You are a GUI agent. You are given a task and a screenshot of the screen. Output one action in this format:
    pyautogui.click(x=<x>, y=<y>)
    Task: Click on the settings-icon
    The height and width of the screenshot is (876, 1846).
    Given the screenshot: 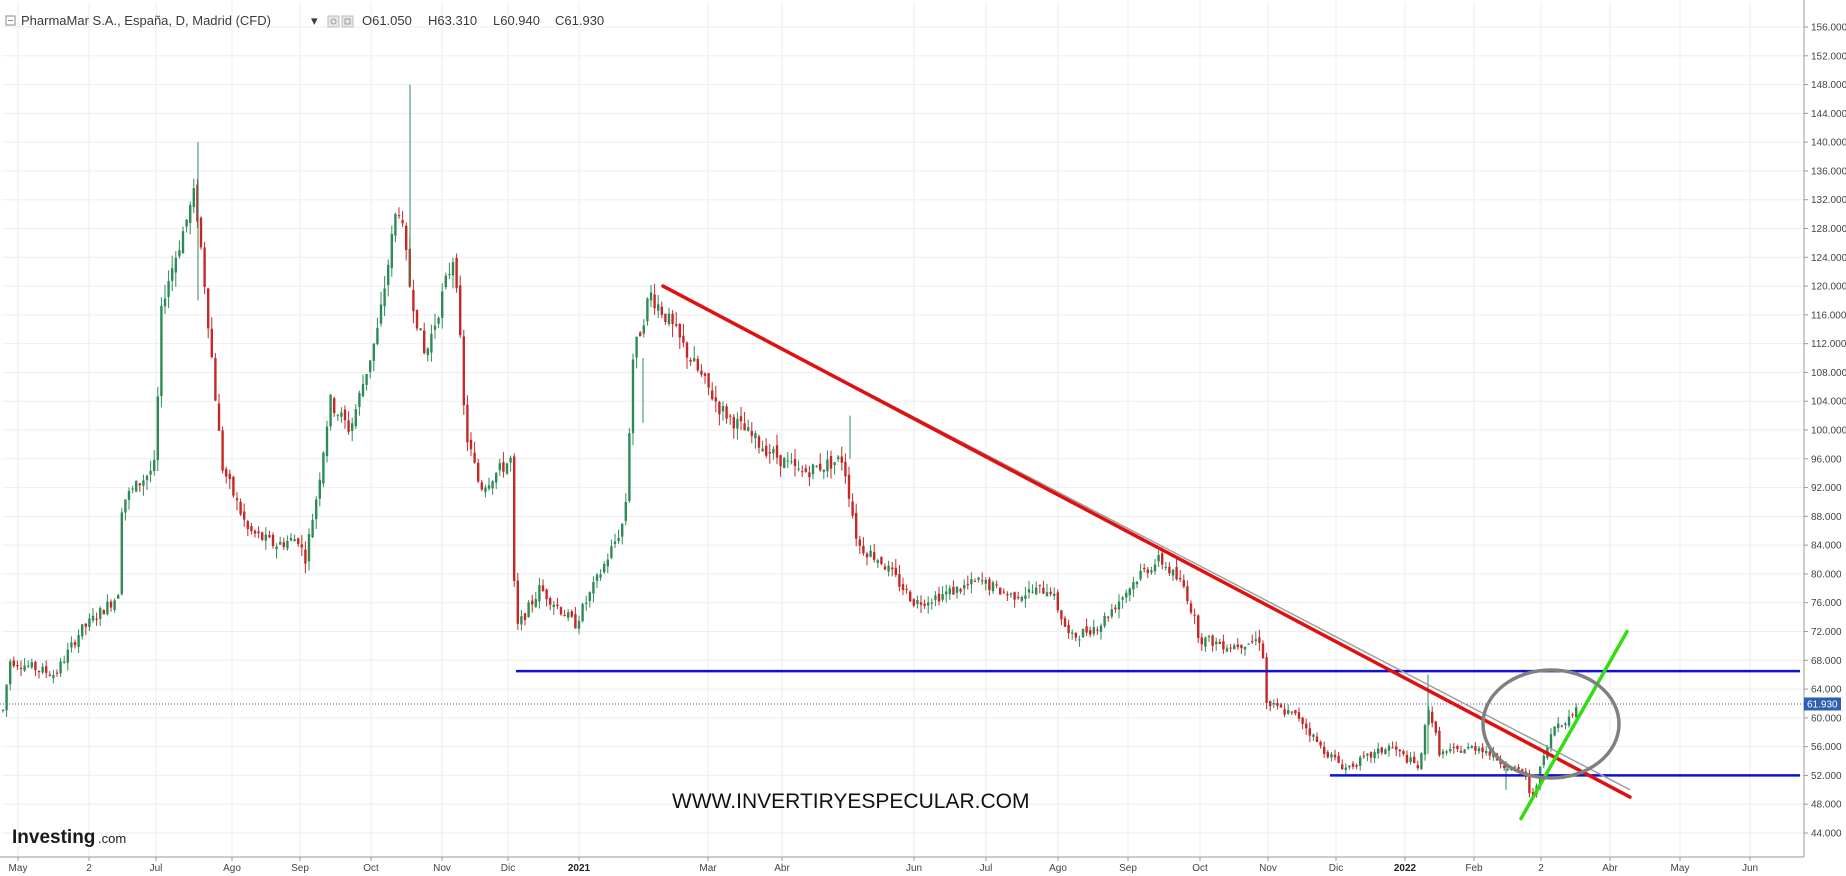 What is the action you would take?
    pyautogui.click(x=333, y=21)
    